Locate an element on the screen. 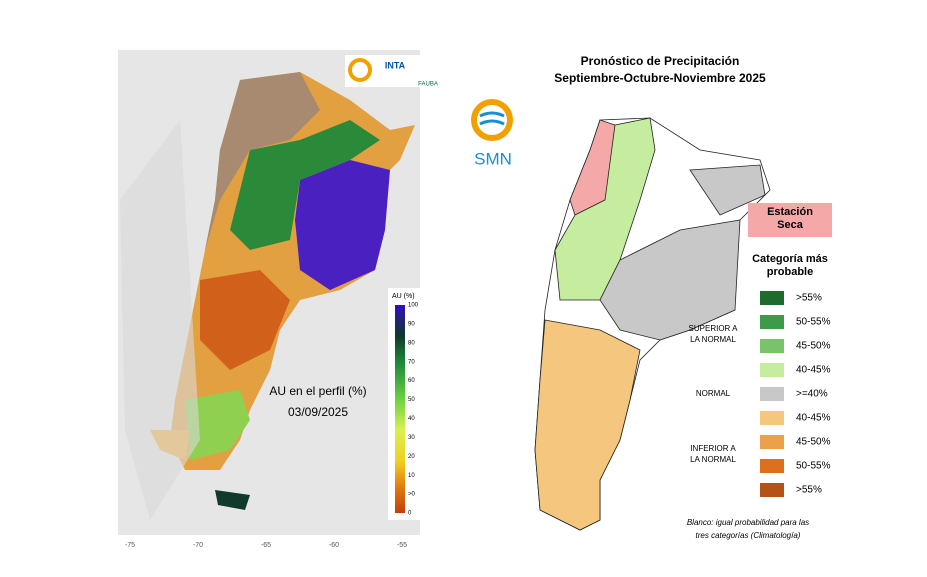  colorbar-label: 50 is located at coordinates (411, 400).